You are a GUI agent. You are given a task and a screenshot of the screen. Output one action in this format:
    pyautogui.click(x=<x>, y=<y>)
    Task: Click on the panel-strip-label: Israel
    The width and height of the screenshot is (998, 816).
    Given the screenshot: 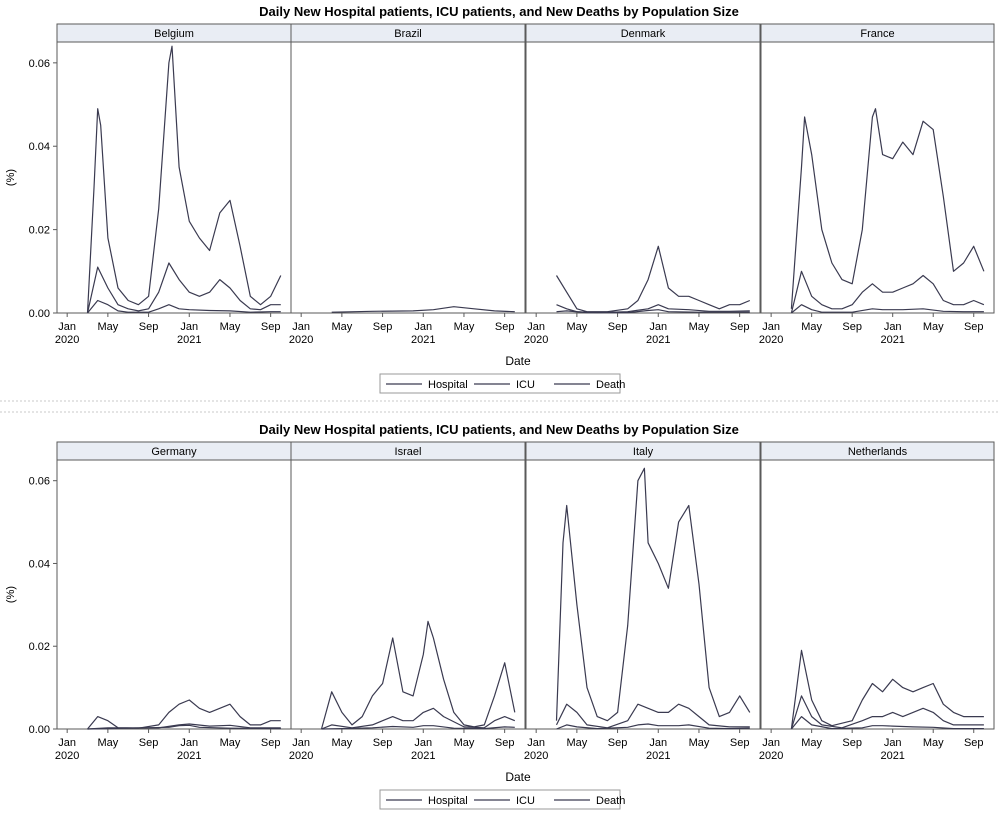 What is the action you would take?
    pyautogui.click(x=408, y=452)
    